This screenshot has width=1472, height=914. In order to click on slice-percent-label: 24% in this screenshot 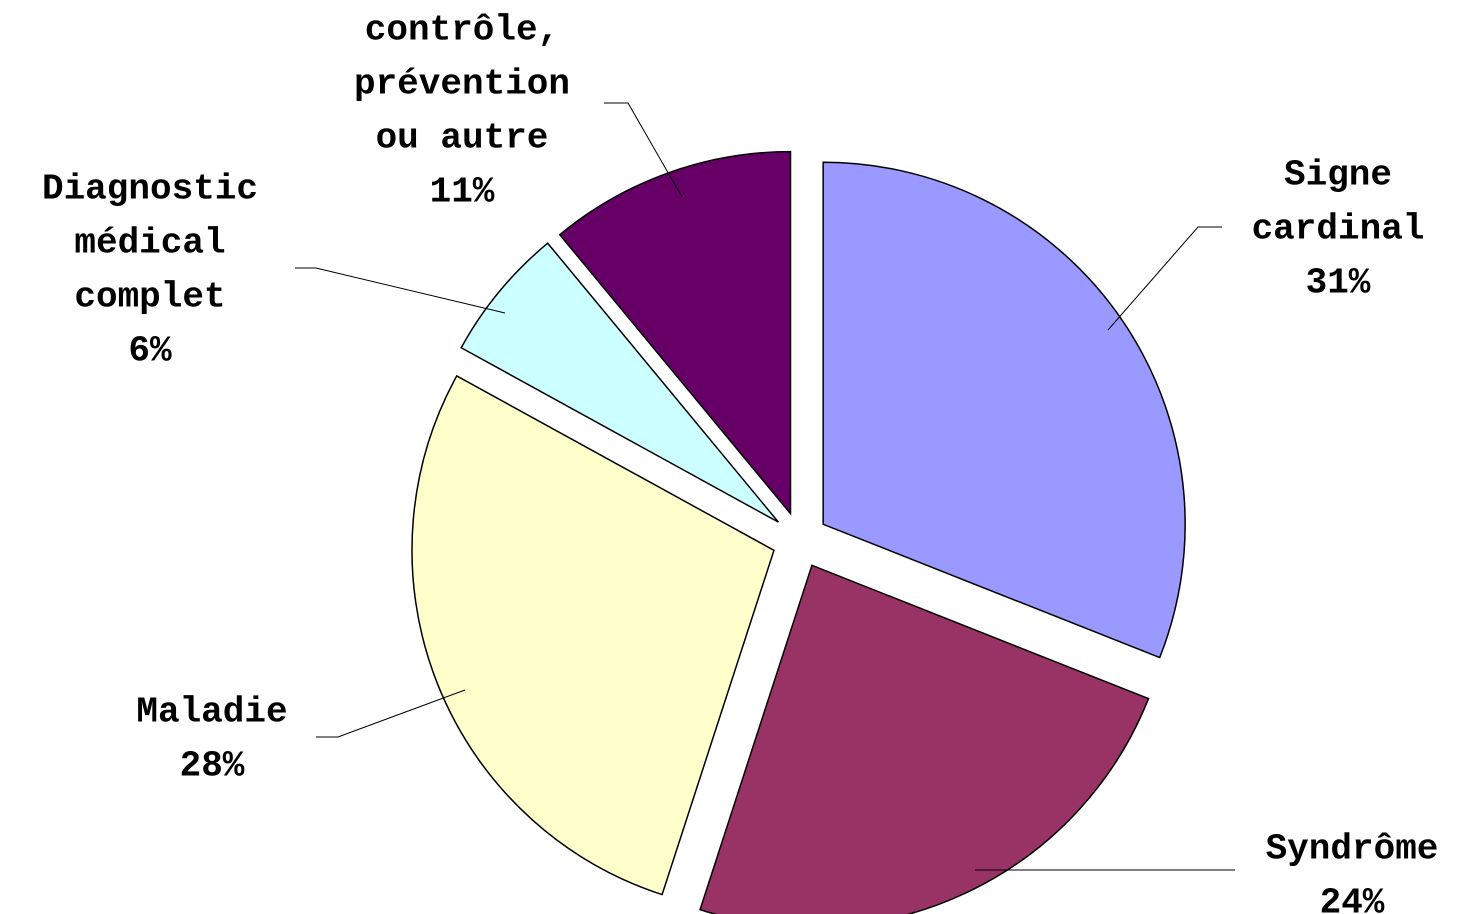, I will do `click(1352, 898)`.